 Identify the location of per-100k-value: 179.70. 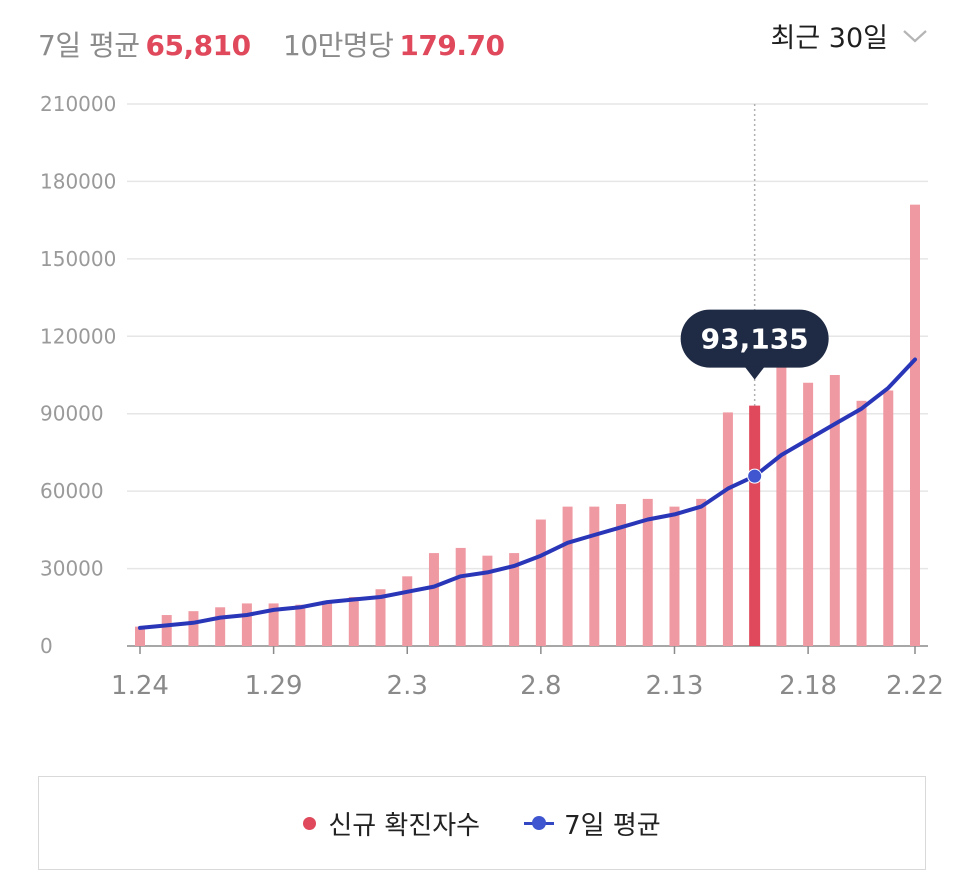
(452, 45).